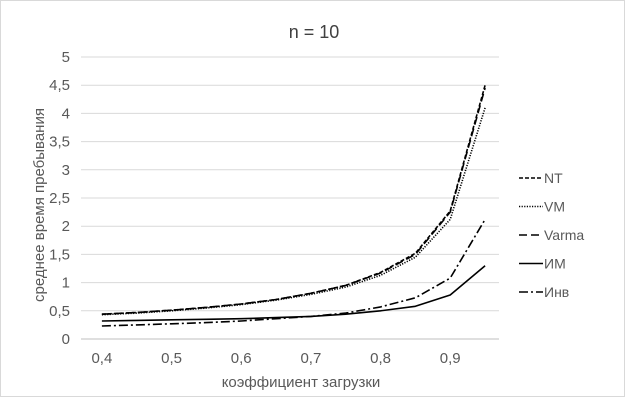 This screenshot has height=401, width=625. Describe the element at coordinates (450, 358) in the screenshot. I see `x-tick-label: 0,9` at that location.